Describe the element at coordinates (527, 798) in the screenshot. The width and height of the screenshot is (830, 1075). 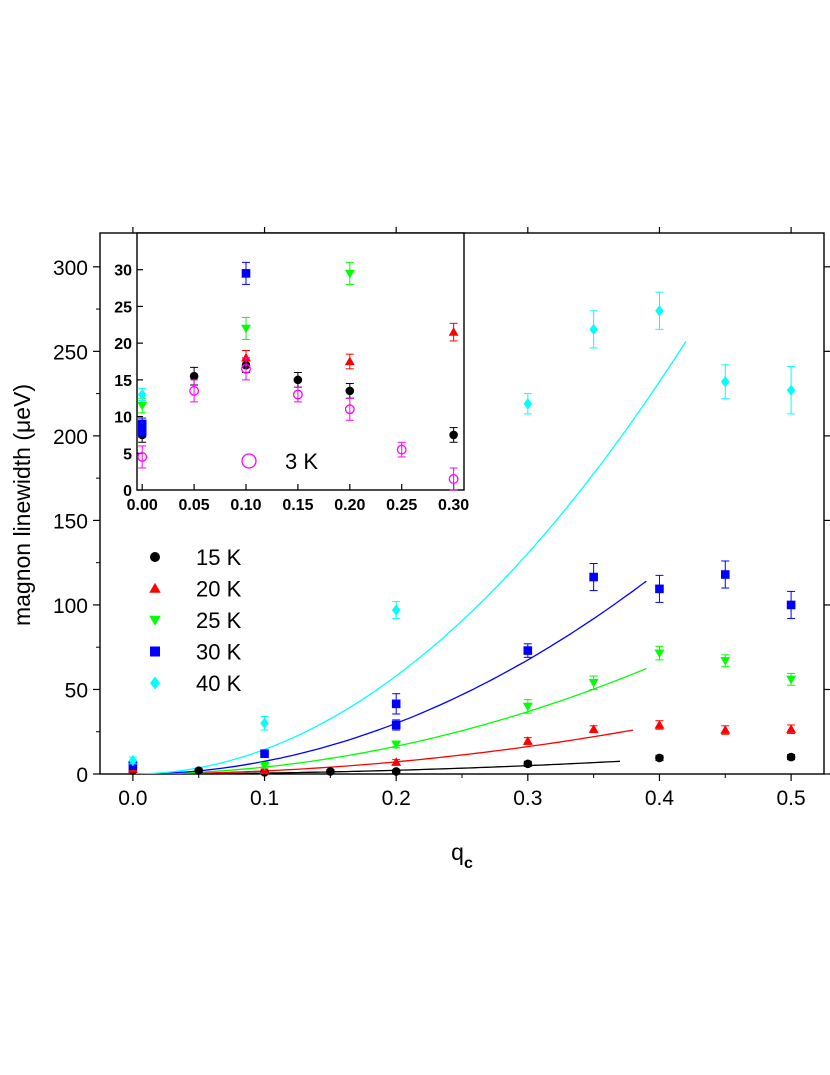
I see `x-tick-label: 0.3` at that location.